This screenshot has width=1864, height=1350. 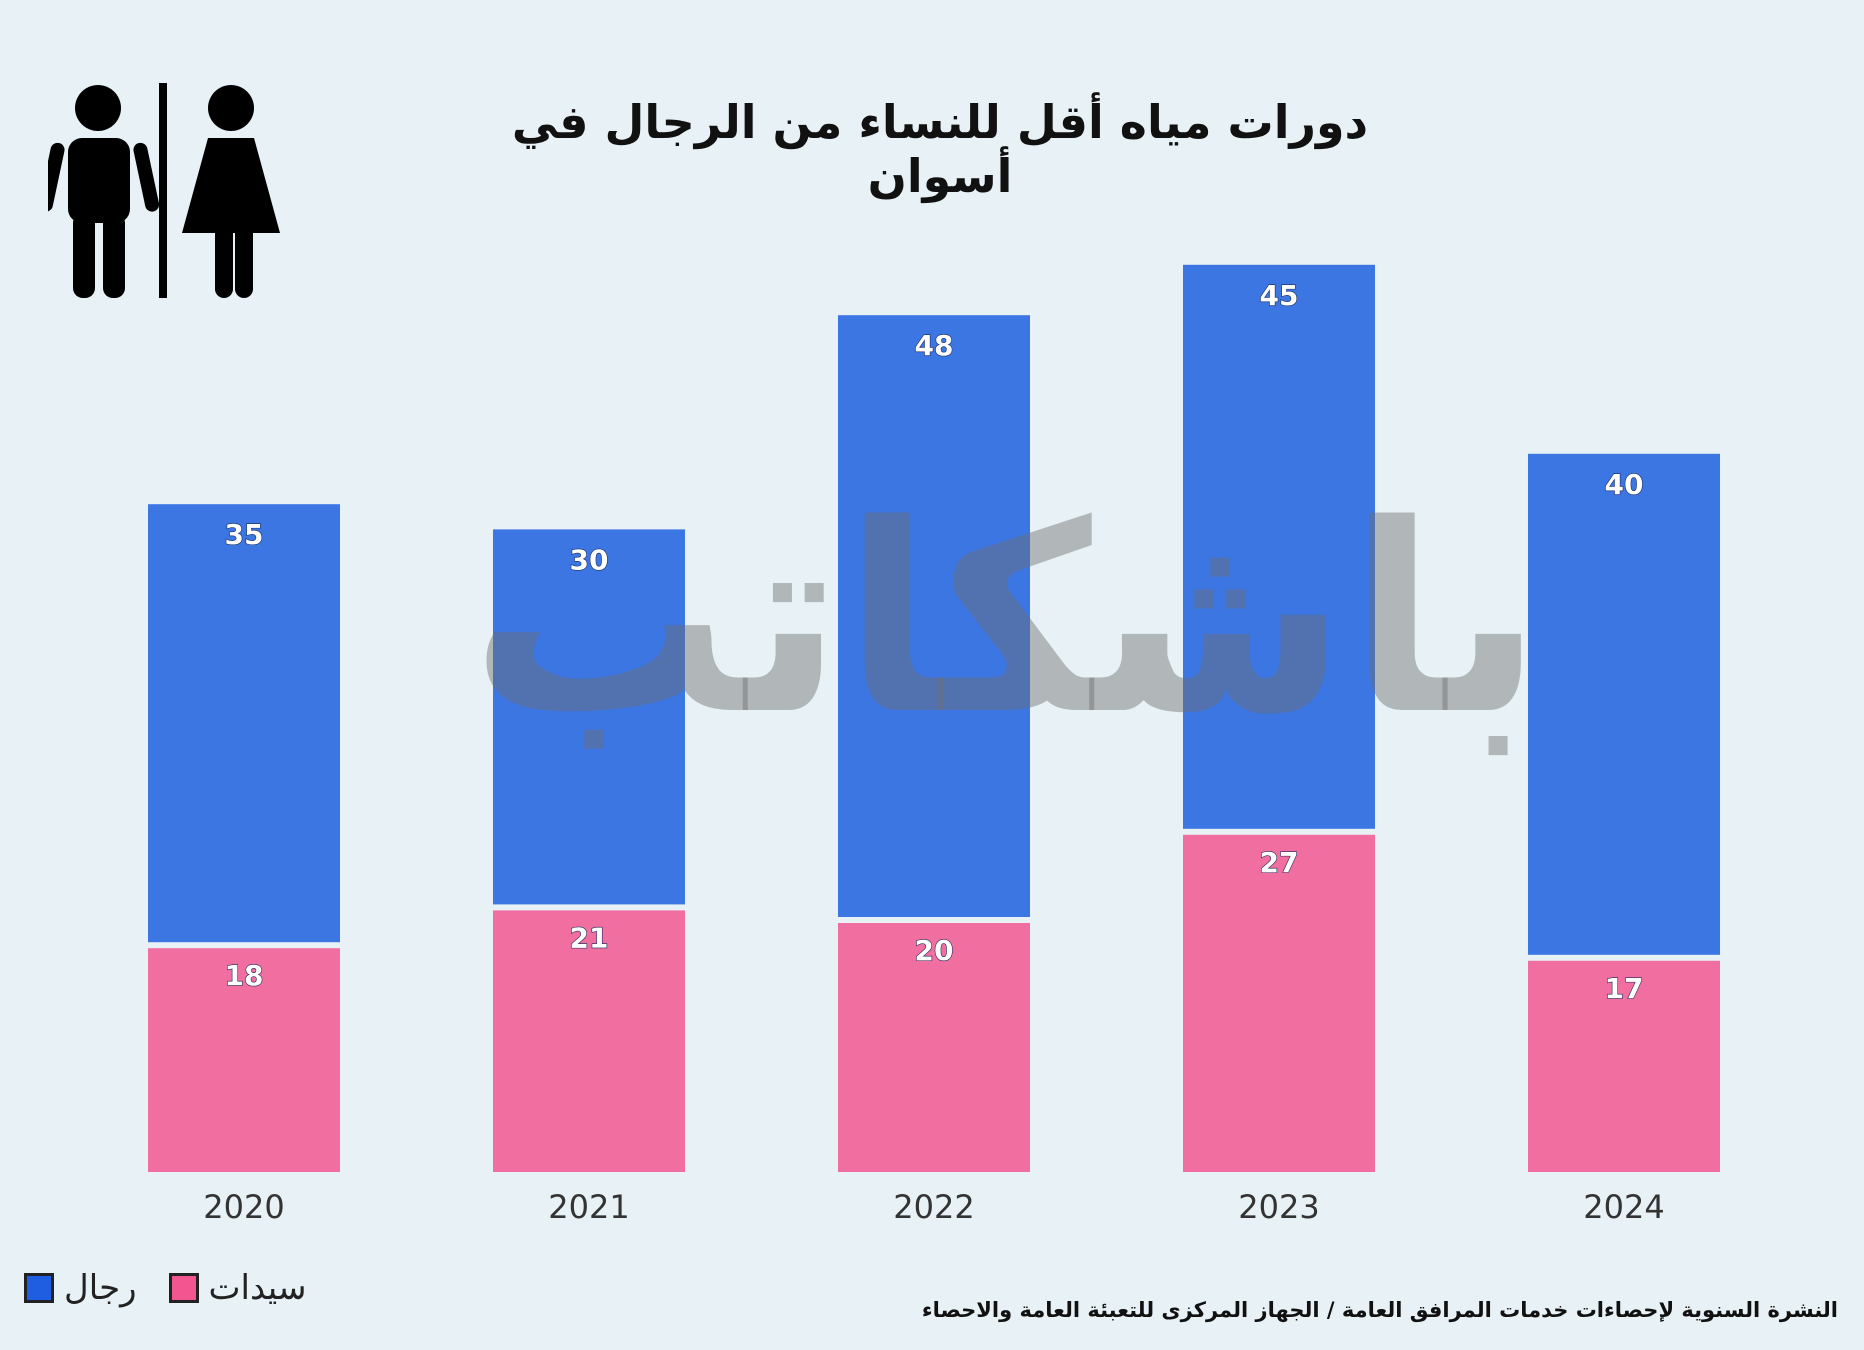 I want to click on x-tick-label: 2023, so click(x=1278, y=1207).